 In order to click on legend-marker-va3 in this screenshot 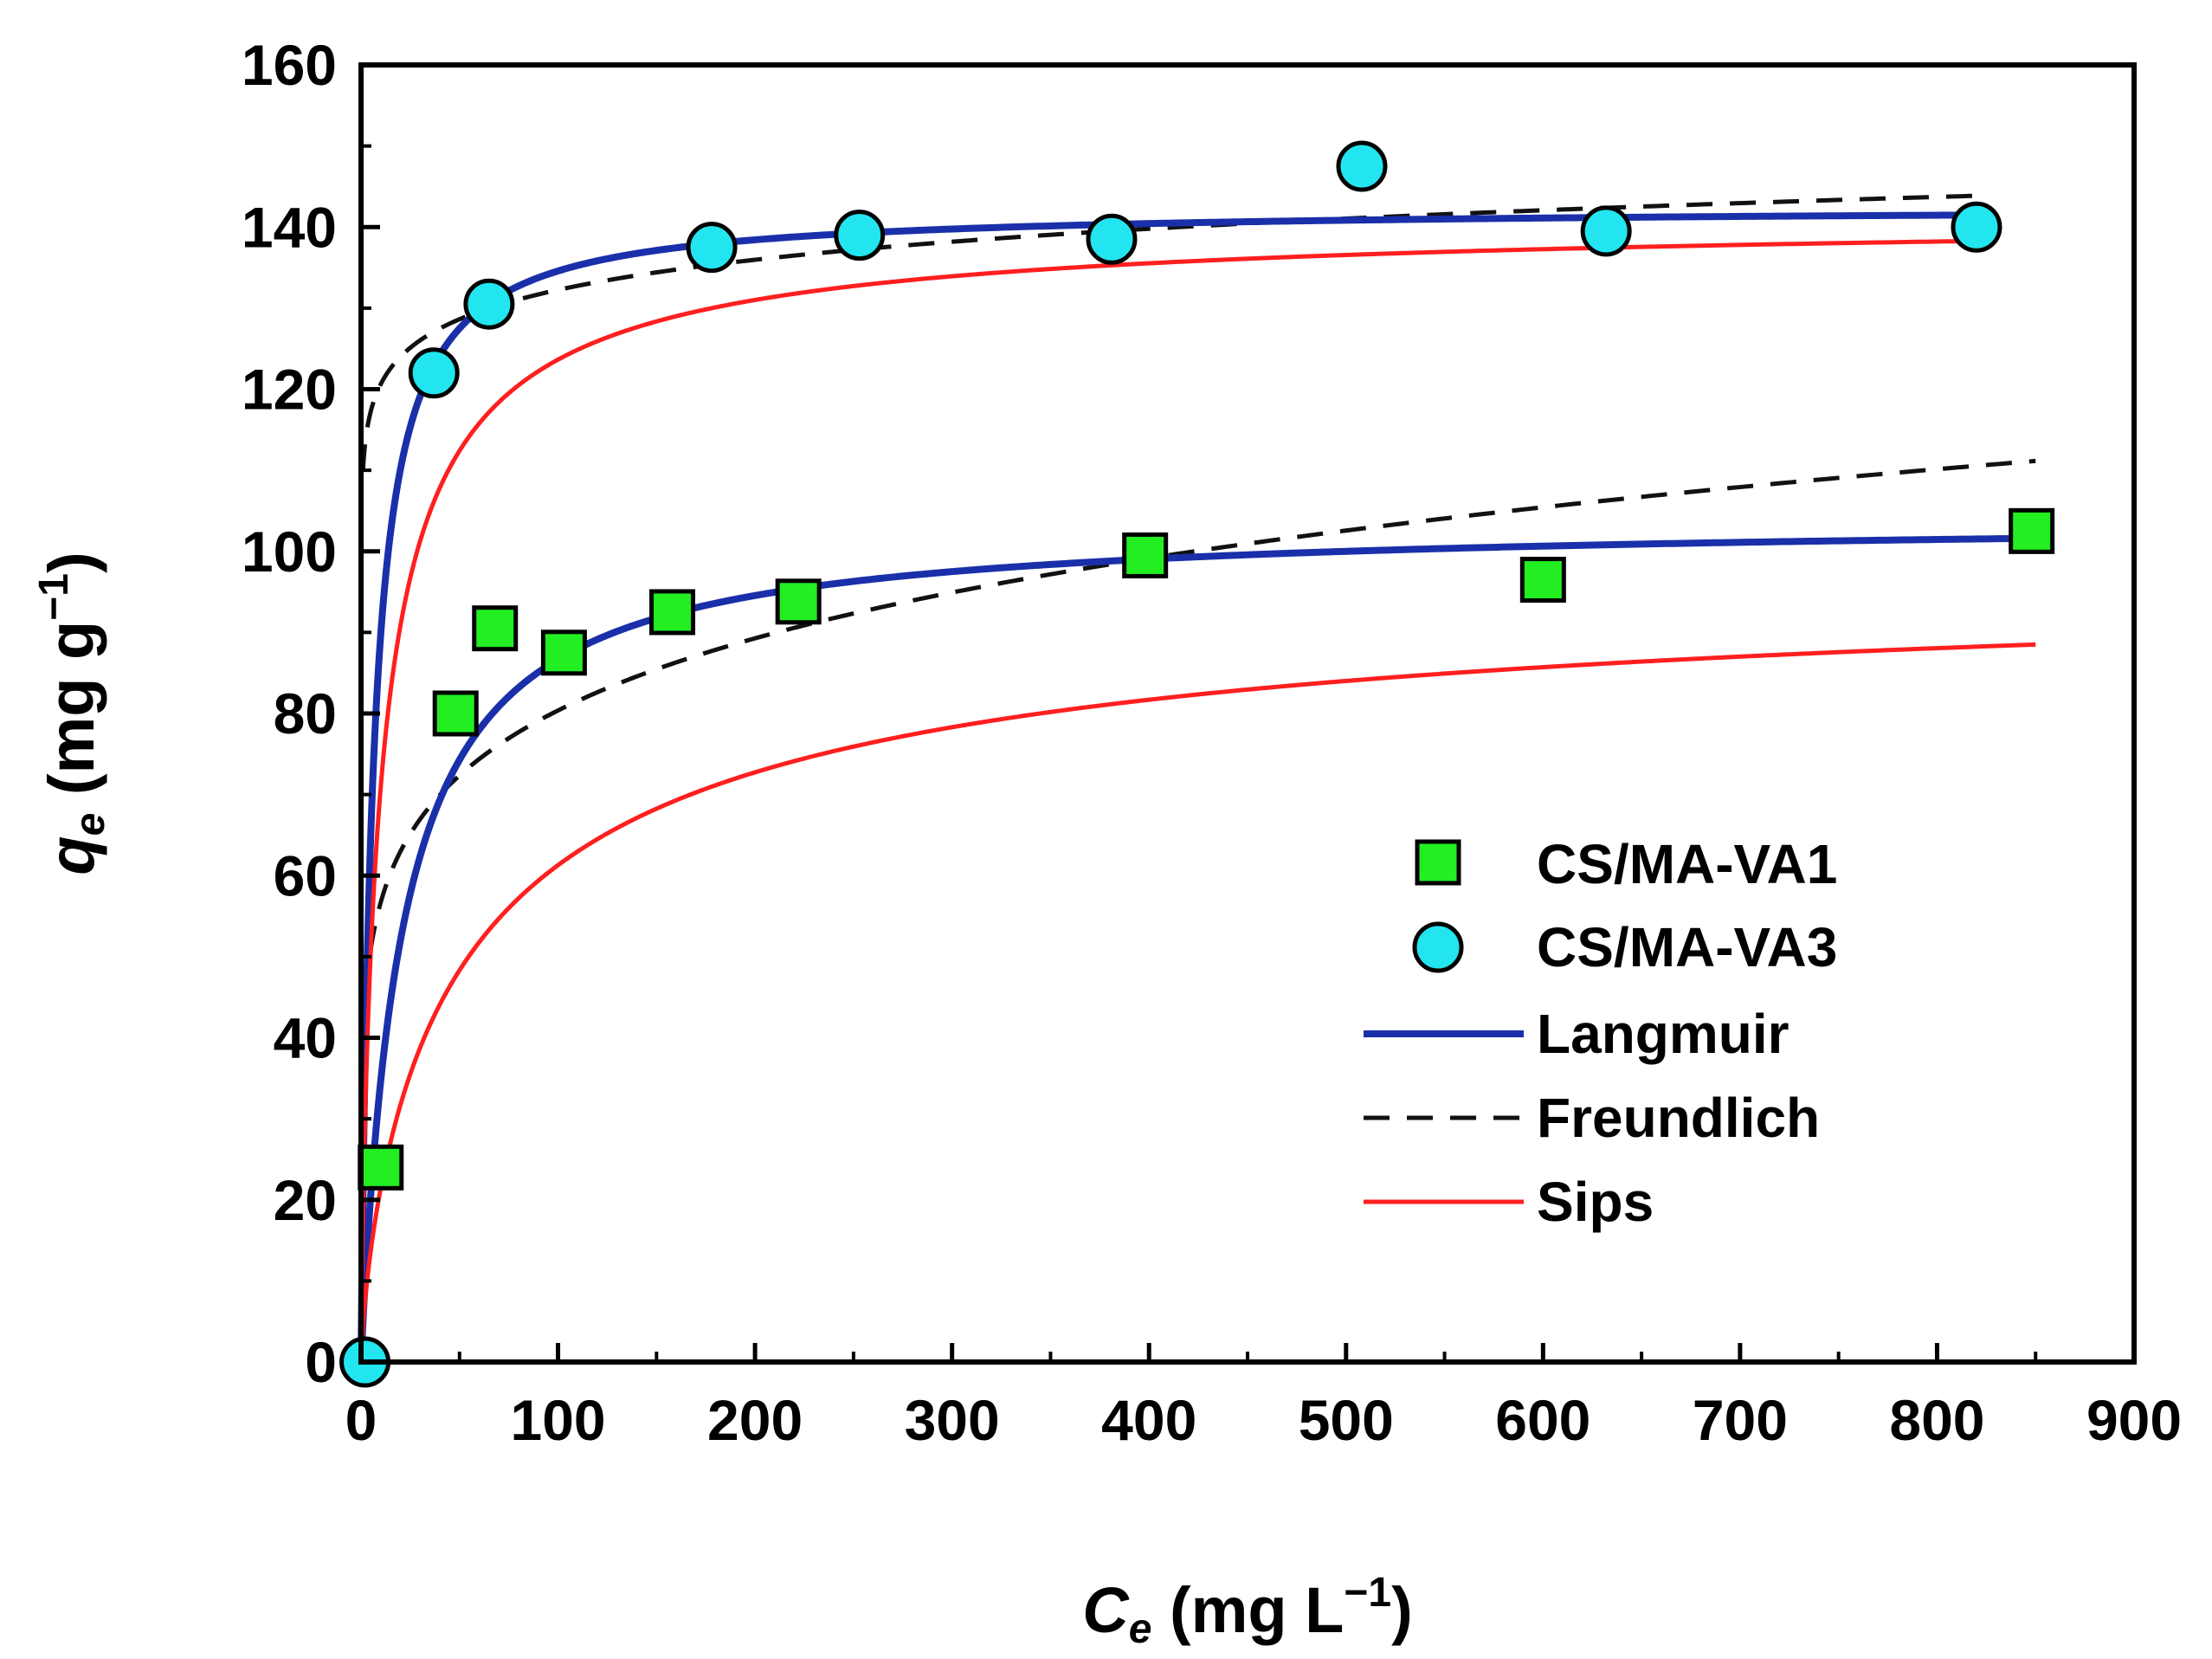, I will do `click(1438, 947)`.